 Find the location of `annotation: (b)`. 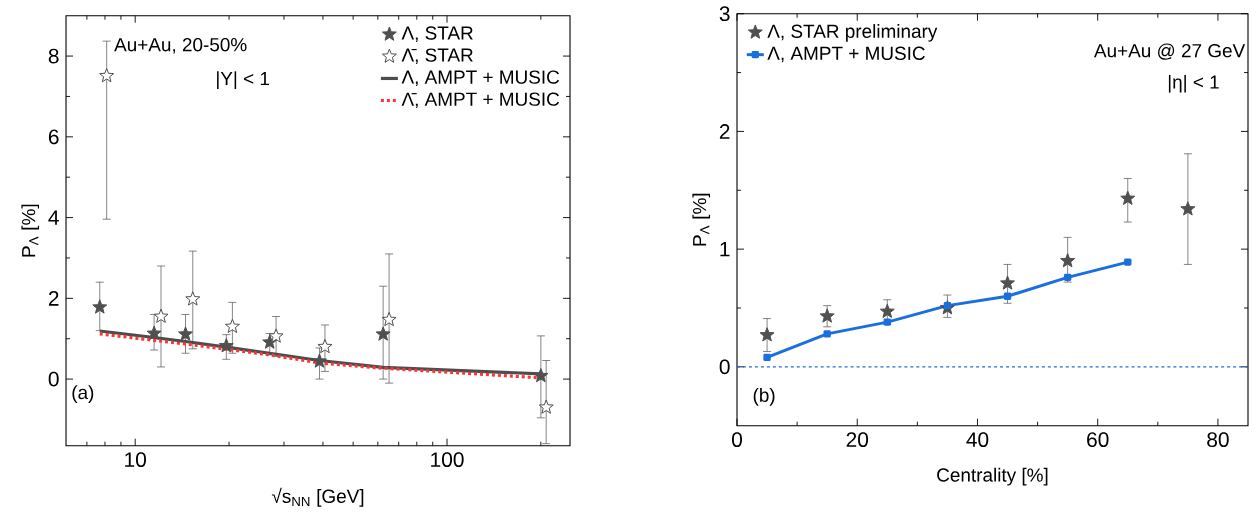

annotation: (b) is located at coordinates (764, 397).